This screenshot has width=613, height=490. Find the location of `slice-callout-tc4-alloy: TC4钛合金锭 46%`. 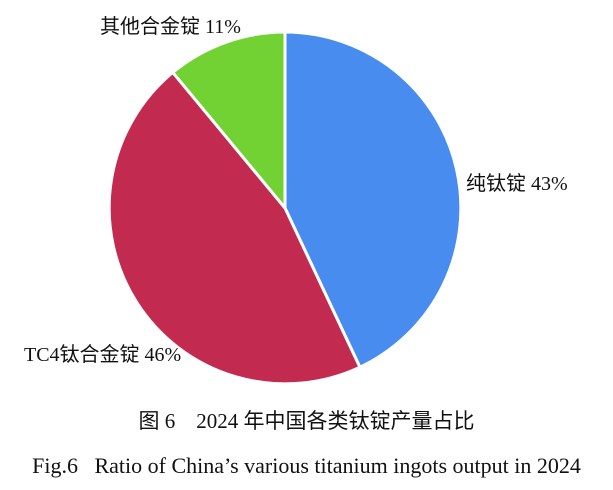

slice-callout-tc4-alloy: TC4钛合金锭 46% is located at coordinates (103, 355).